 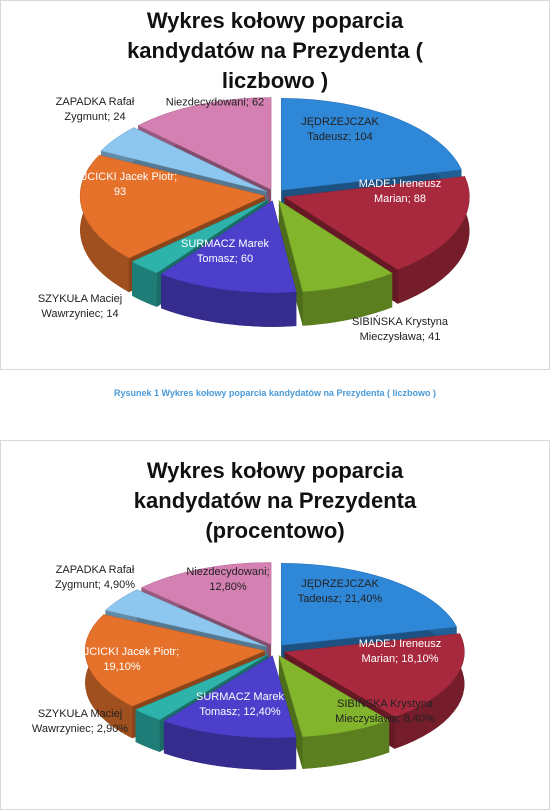 I want to click on data-label: MADEJ Ireneusz Marian; 88, so click(x=400, y=191).